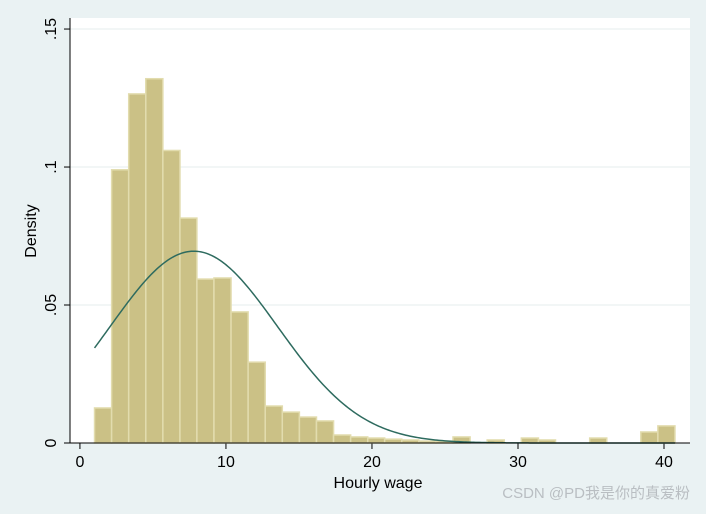  I want to click on y-tick-label: 0, so click(51, 442).